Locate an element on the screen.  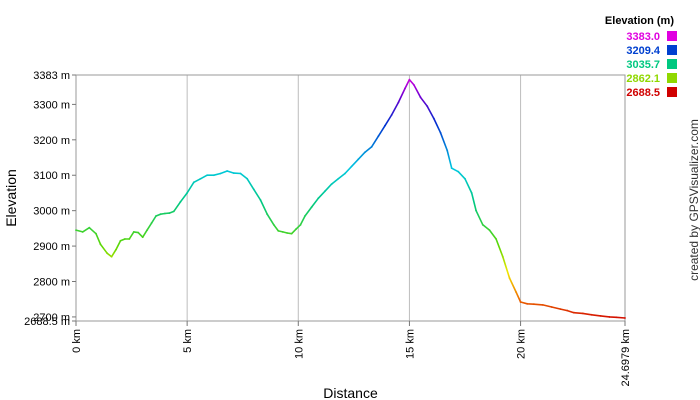
x-tick-label: 24.6979 km is located at coordinates (626, 357).